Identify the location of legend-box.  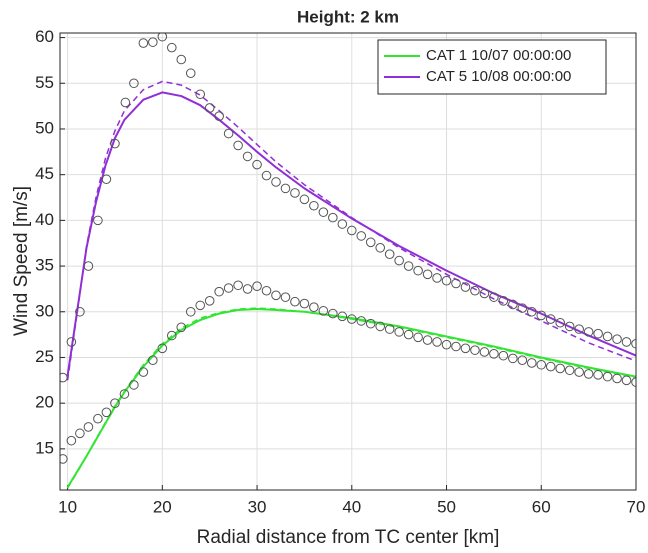
(492, 67).